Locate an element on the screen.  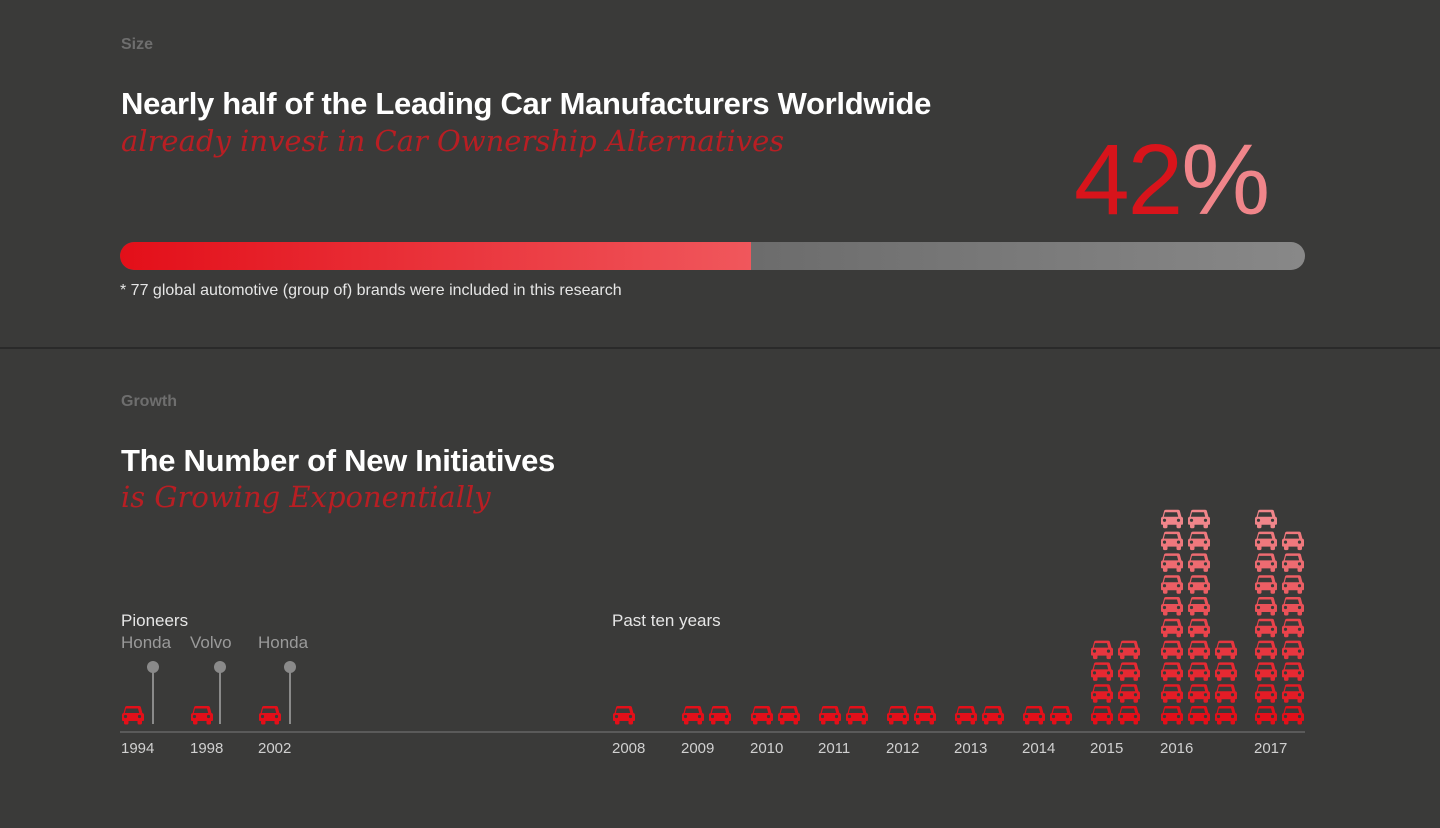
percent-figure: 42% is located at coordinates (1172, 180).